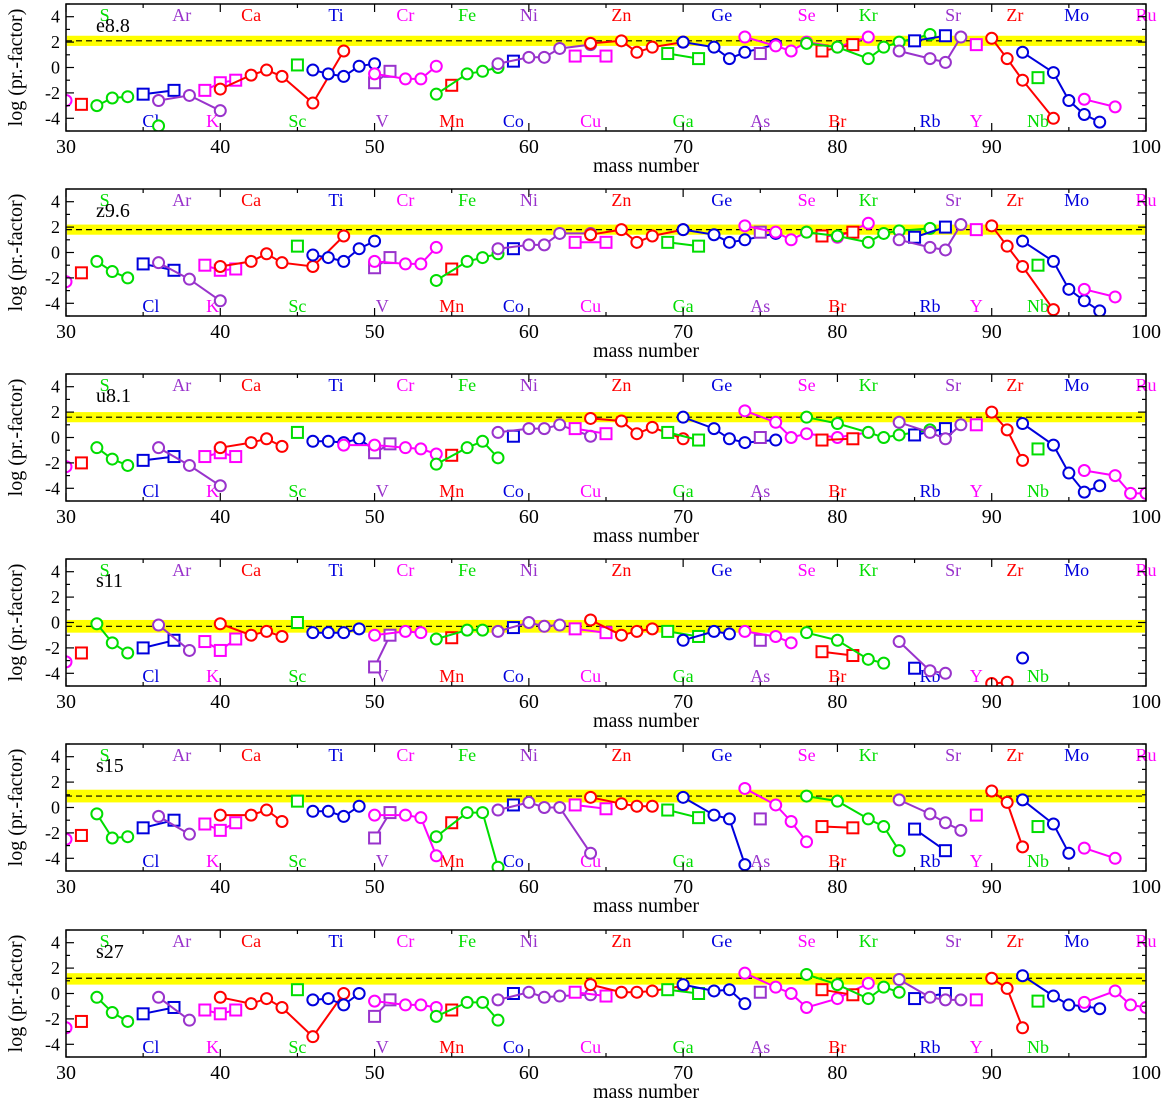  What do you see at coordinates (721, 15) in the screenshot?
I see `element-label-ge: Ge` at bounding box center [721, 15].